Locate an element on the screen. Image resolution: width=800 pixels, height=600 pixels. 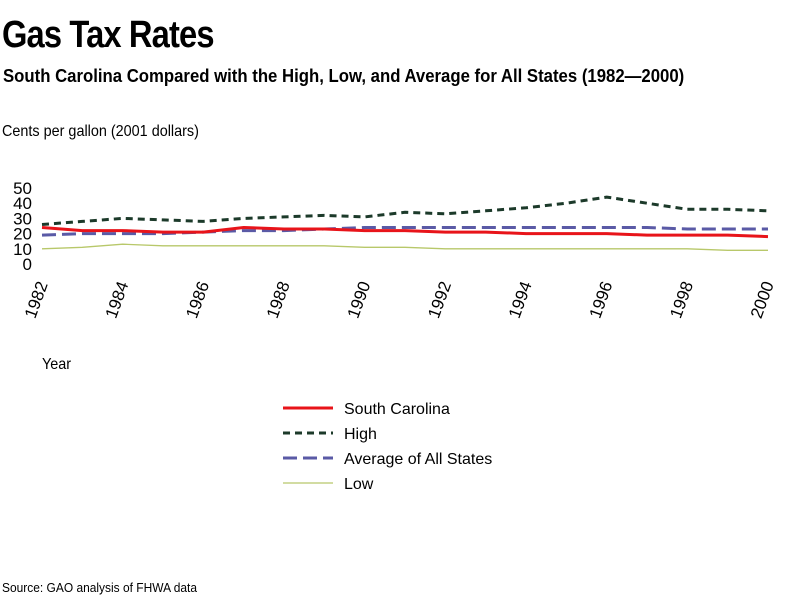
x-axis-label: Year is located at coordinates (57, 364).